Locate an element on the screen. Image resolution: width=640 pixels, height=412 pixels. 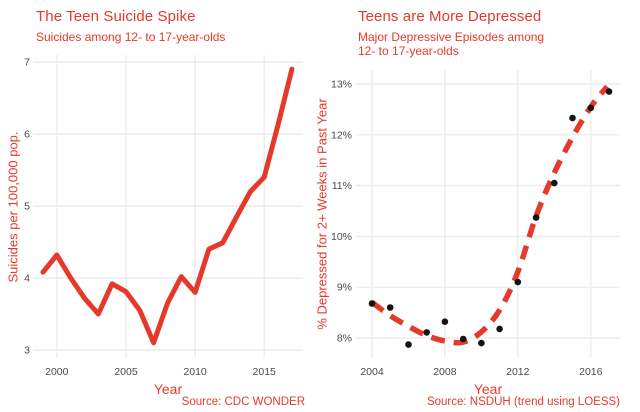
y-tick-label: 11% is located at coordinates (342, 186).